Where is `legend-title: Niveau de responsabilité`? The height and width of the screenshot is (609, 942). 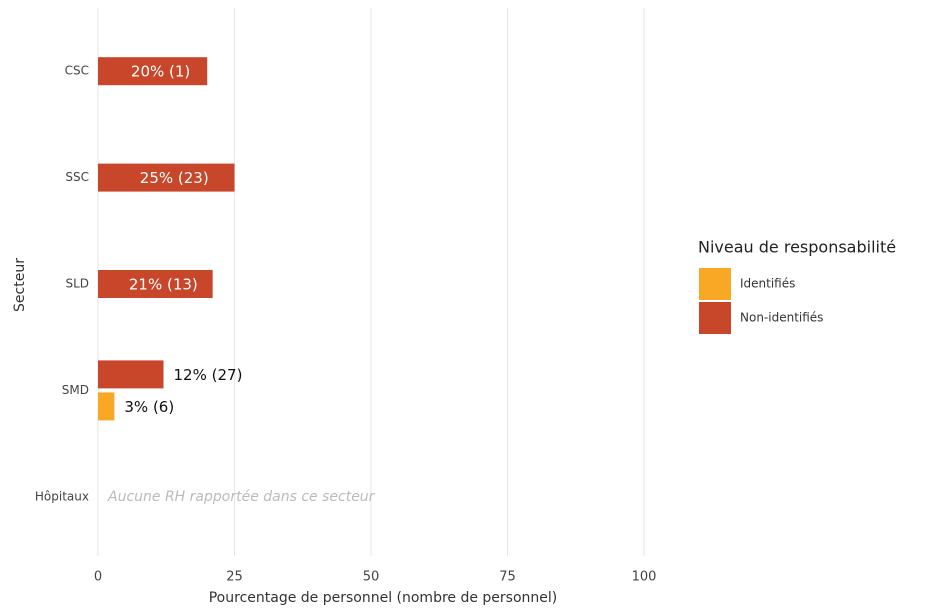 legend-title: Niveau de responsabilité is located at coordinates (797, 247).